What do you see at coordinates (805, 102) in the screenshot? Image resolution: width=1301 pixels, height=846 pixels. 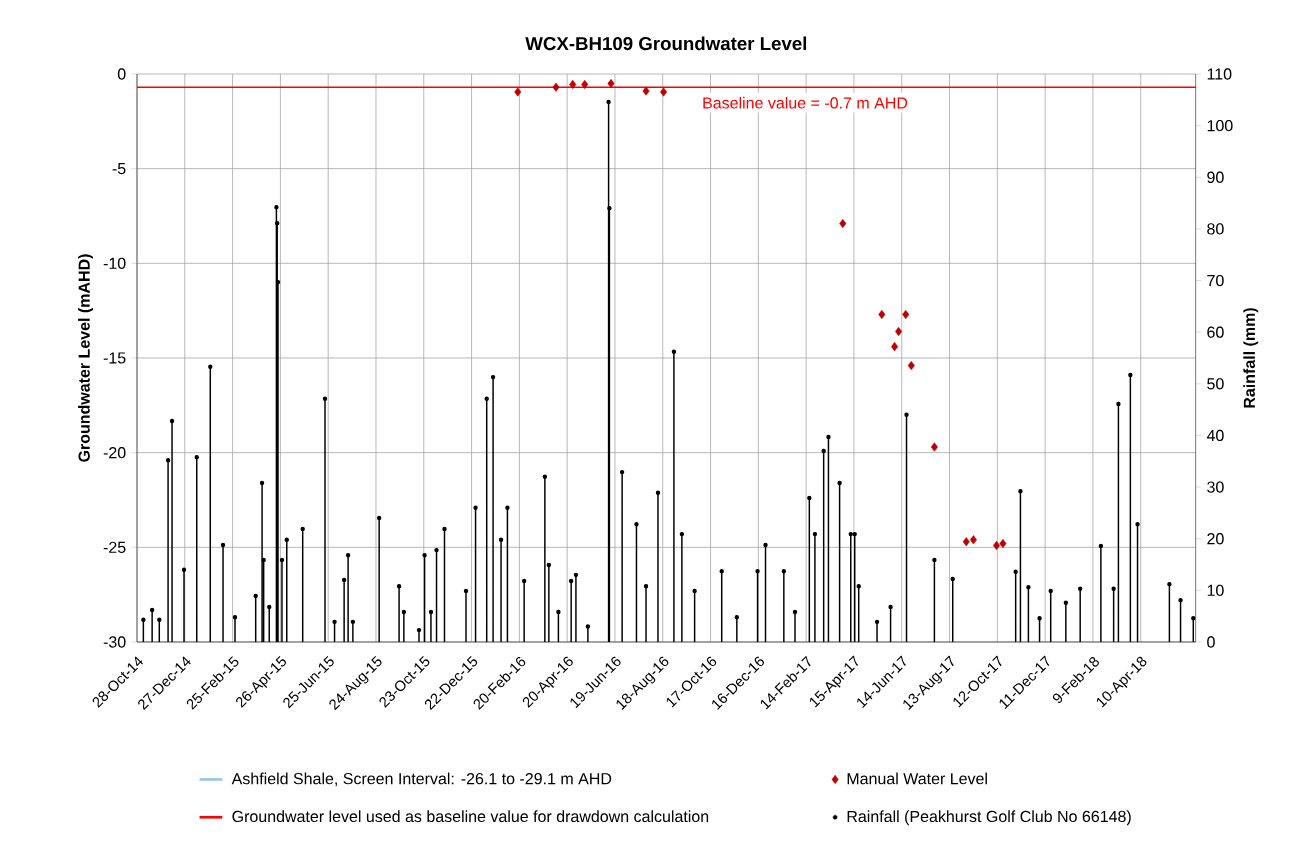 I see `annotation: Baseline value = -0.7 m AHD` at bounding box center [805, 102].